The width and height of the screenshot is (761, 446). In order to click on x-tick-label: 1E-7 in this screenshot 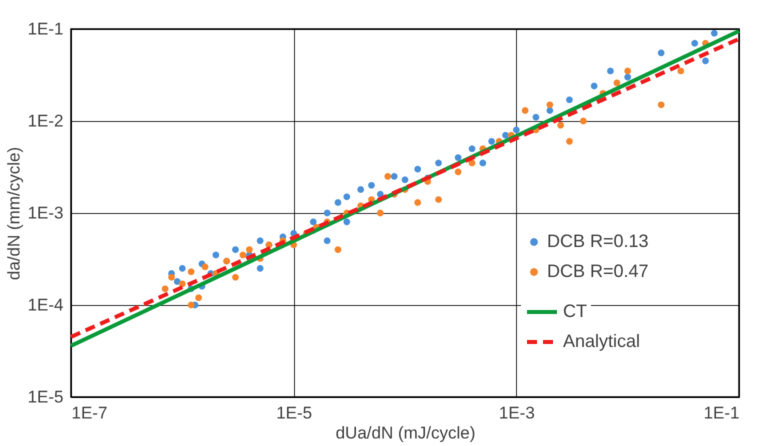, I will do `click(90, 413)`.